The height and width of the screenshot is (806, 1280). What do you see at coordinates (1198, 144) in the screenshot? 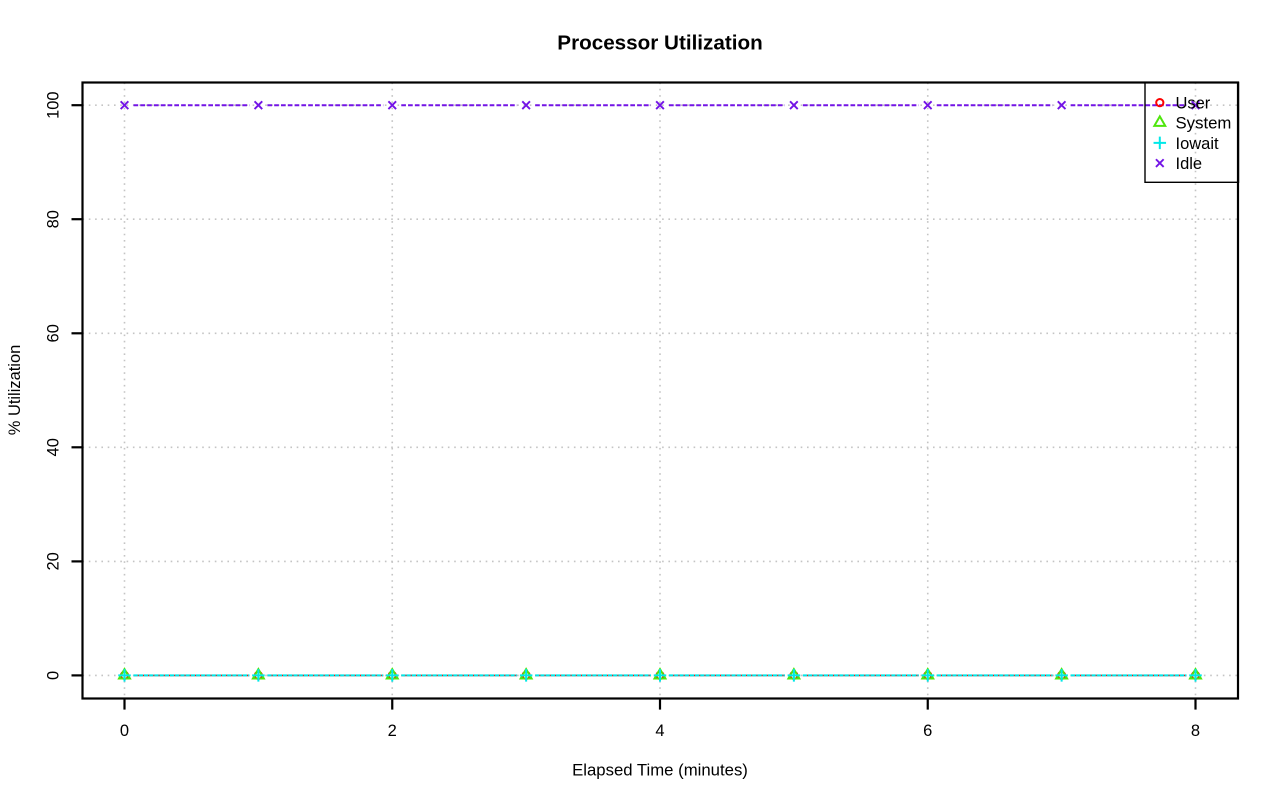
I see `svg-text: Iowait` at bounding box center [1198, 144].